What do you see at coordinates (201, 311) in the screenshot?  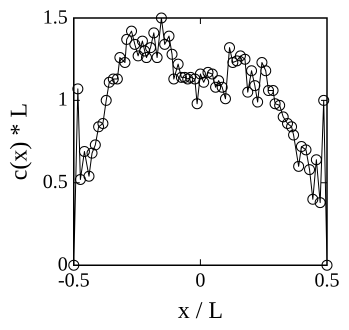 I see `x-axis-title: x / L` at bounding box center [201, 311].